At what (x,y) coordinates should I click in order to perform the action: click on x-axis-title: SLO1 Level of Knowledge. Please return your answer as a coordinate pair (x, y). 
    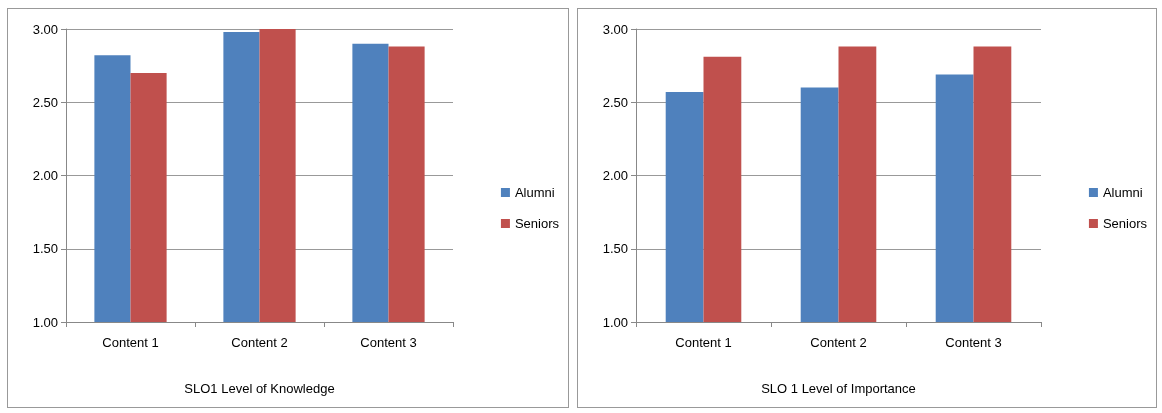
    Looking at the image, I should click on (259, 388).